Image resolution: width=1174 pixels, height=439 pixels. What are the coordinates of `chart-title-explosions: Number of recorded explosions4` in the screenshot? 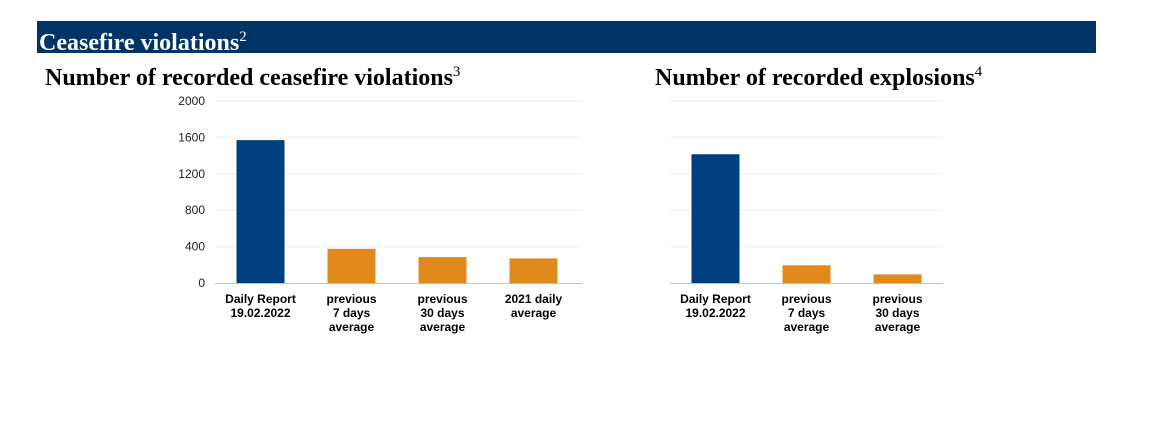 It's located at (818, 75).